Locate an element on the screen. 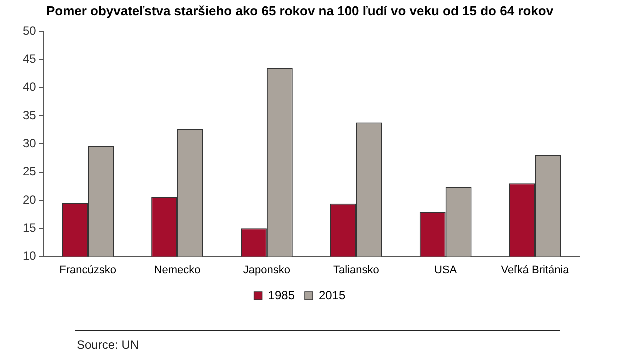 The image size is (620, 357). x-tick-label: USA is located at coordinates (446, 270).